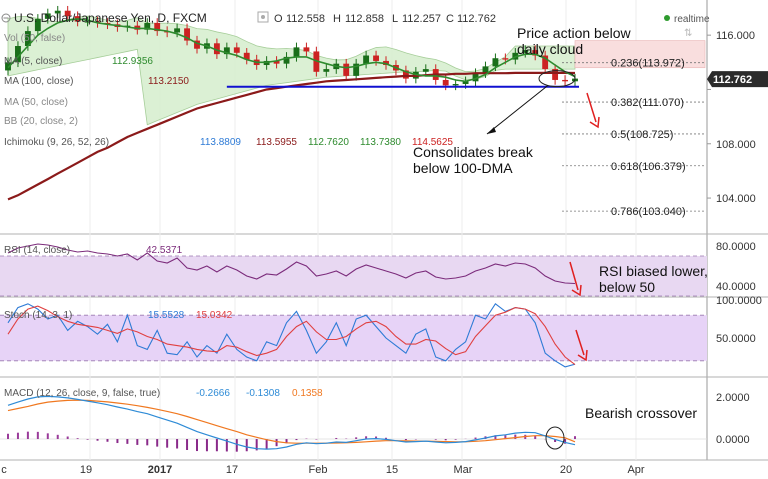  What do you see at coordinates (364, 19) in the screenshot?
I see `ohlc-high: 112.858` at bounding box center [364, 19].